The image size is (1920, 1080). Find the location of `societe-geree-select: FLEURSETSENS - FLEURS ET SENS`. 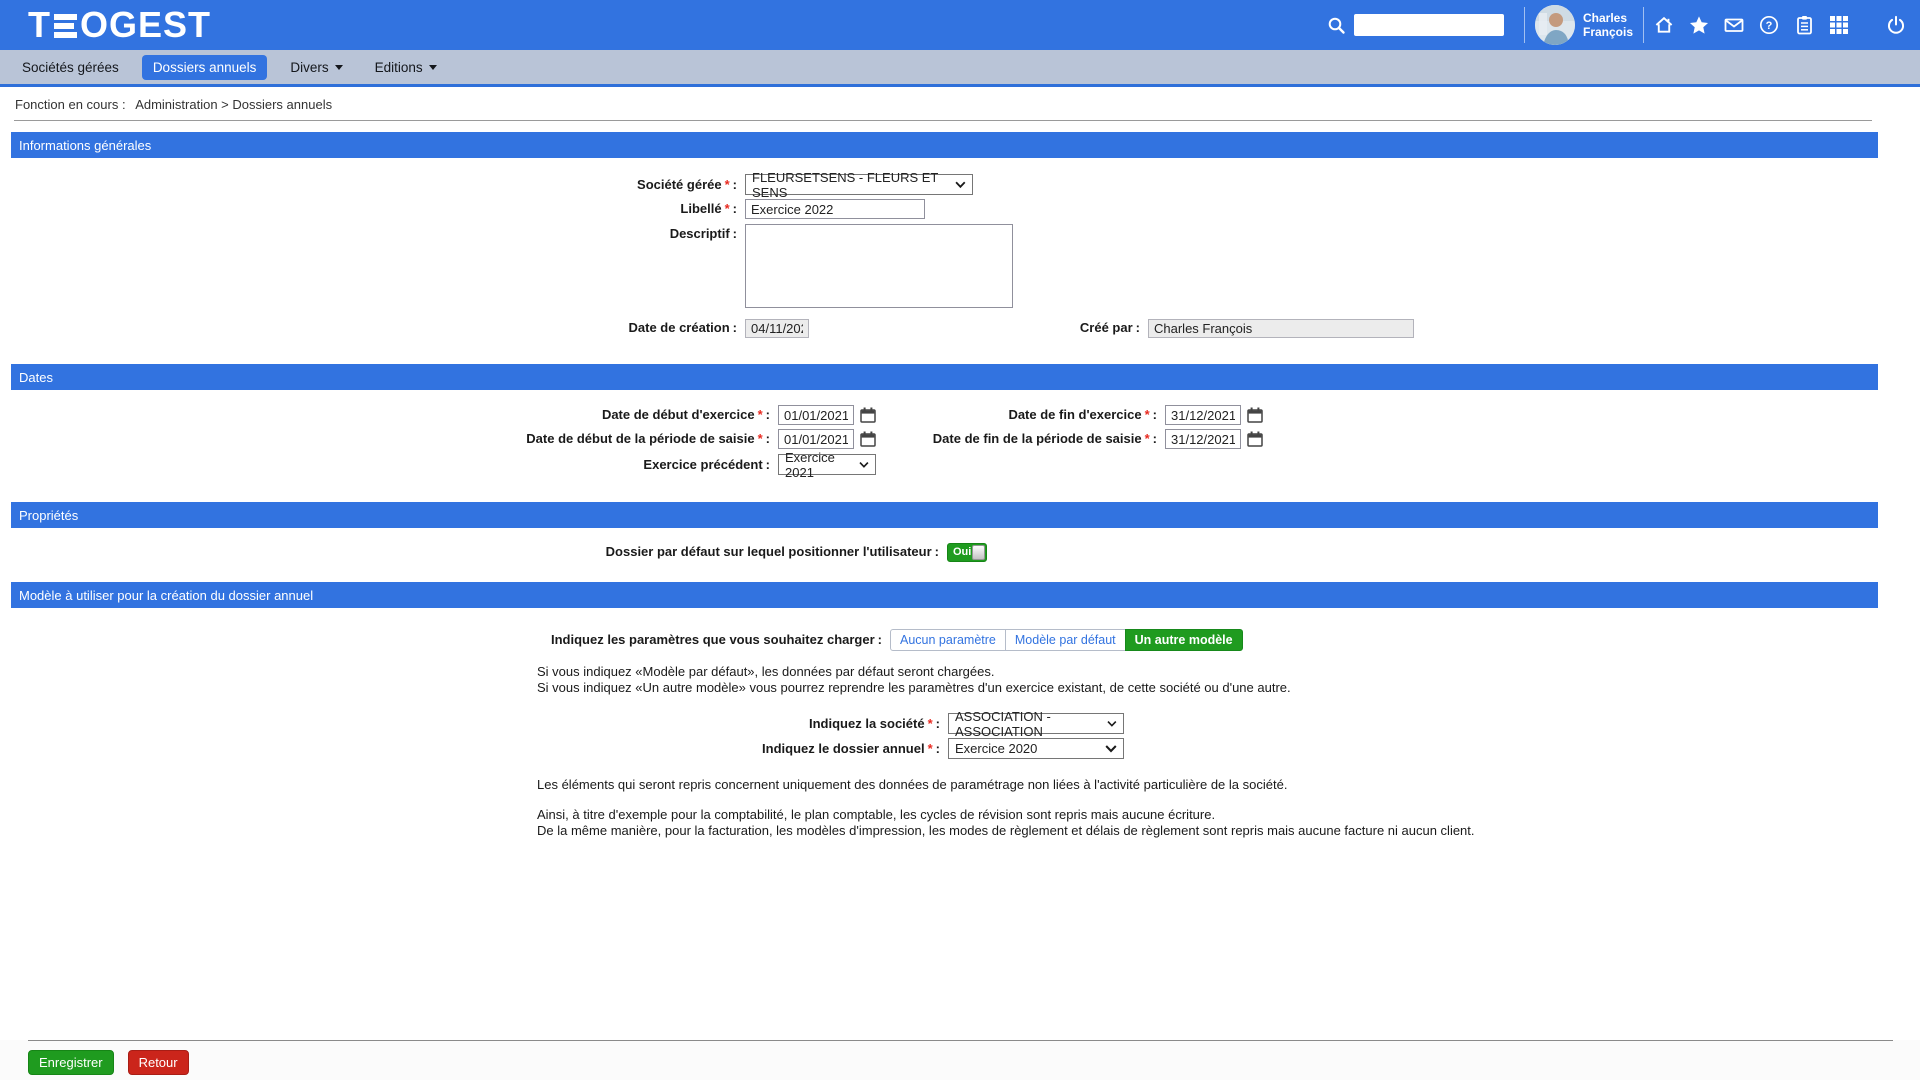

societe-geree-select: FLEURSETSENS - FLEURS ET SENS is located at coordinates (859, 185).